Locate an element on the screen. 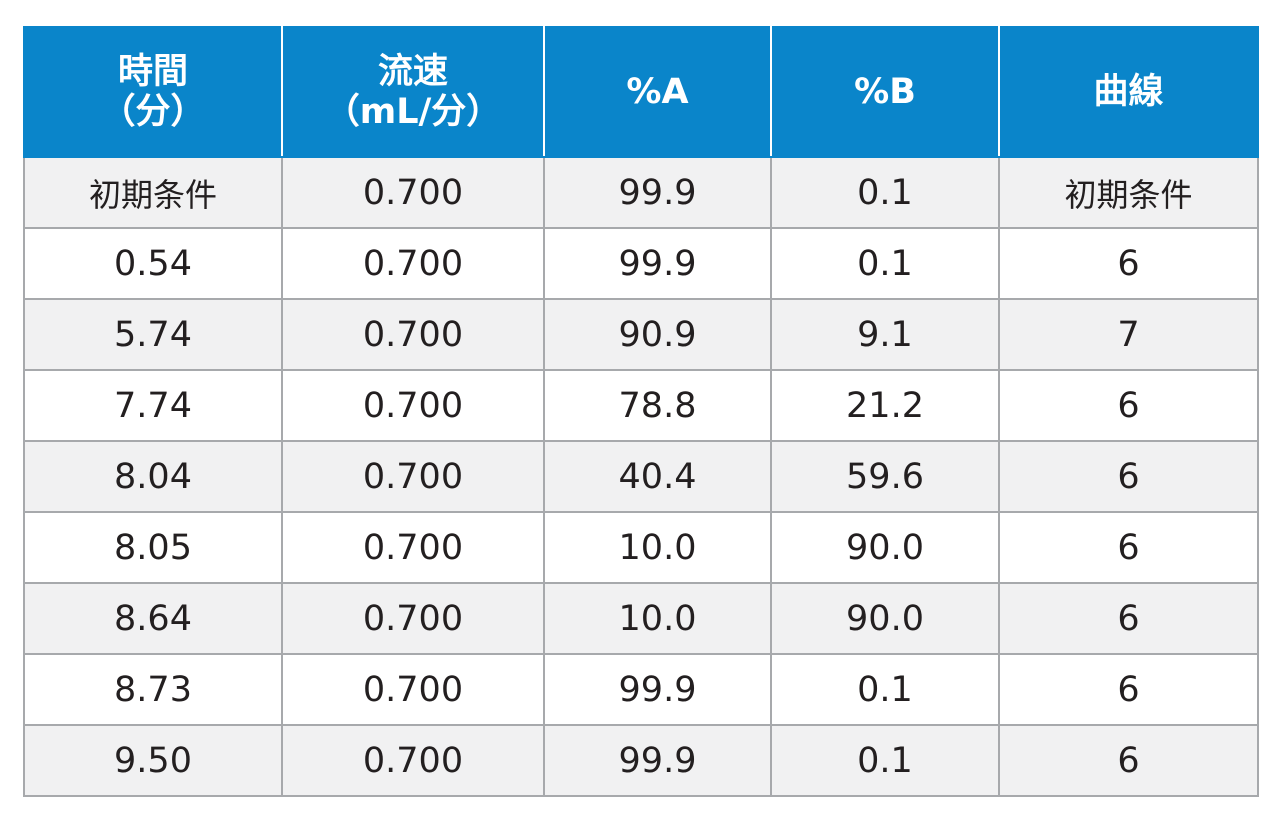 This screenshot has width=1280, height=813. table-row: 8.64 0.700 10.0 90.0 6 is located at coordinates (641, 618).